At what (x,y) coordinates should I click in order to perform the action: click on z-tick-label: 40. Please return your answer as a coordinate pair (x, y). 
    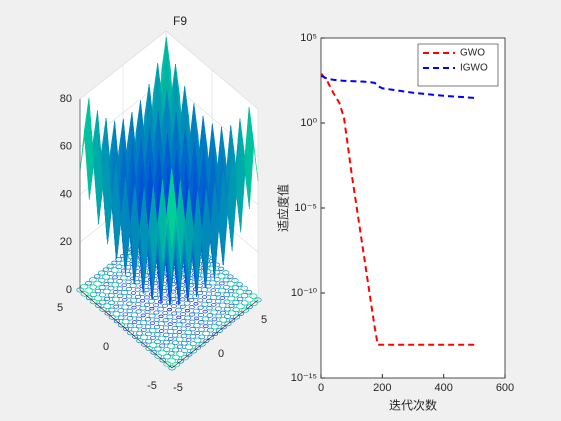
    Looking at the image, I should click on (66, 194).